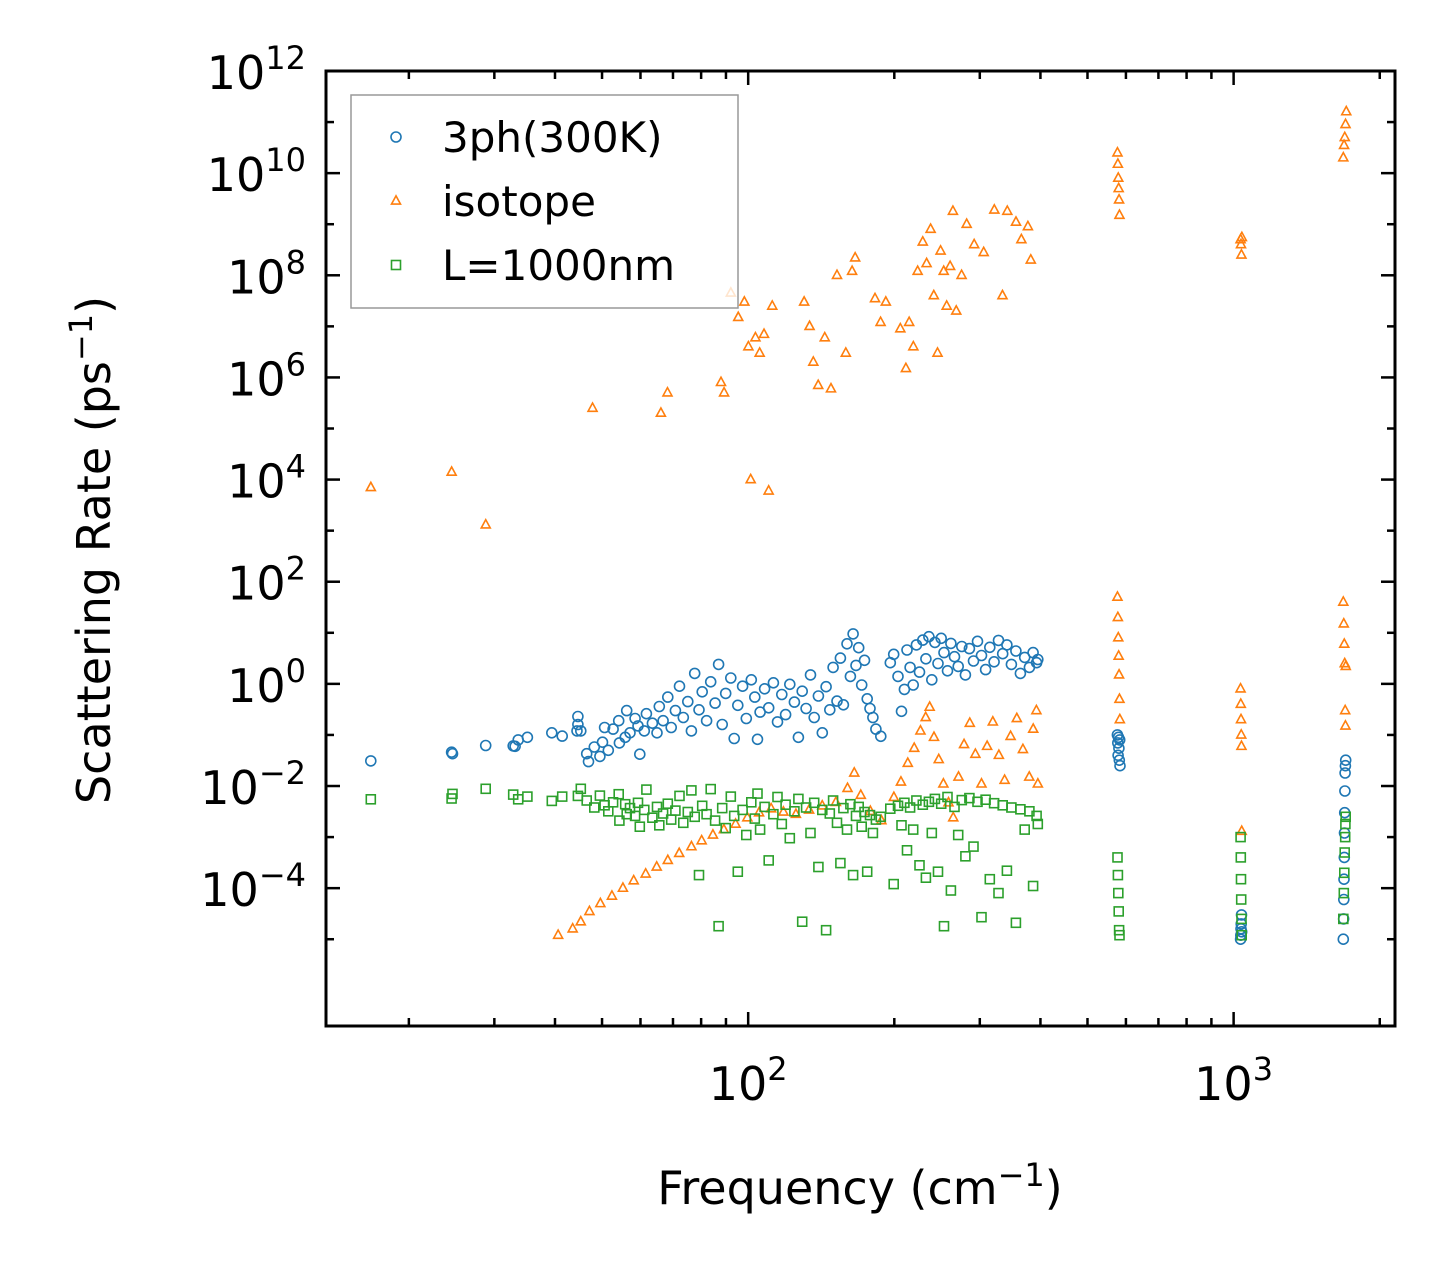  What do you see at coordinates (827, 1188) in the screenshot?
I see `x-axis-label-text: Frequency (cm` at bounding box center [827, 1188].